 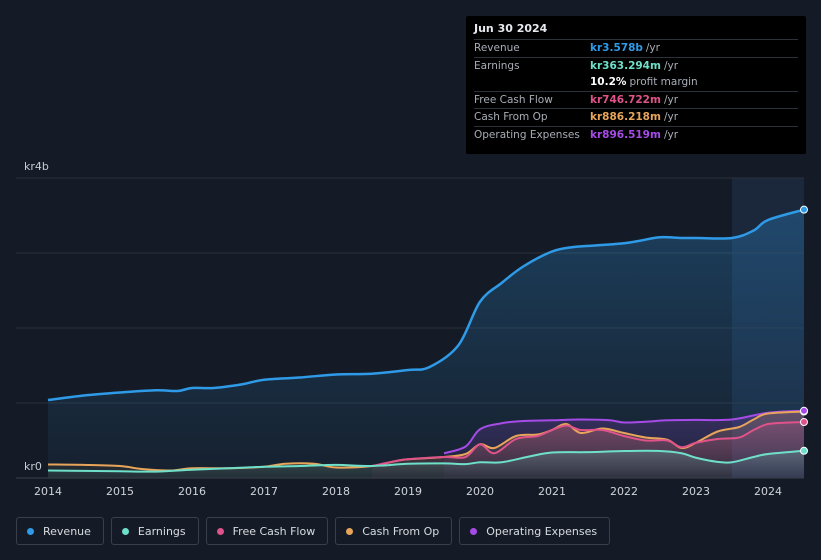 I want to click on tooltip-row-label: Revenue, so click(x=497, y=48).